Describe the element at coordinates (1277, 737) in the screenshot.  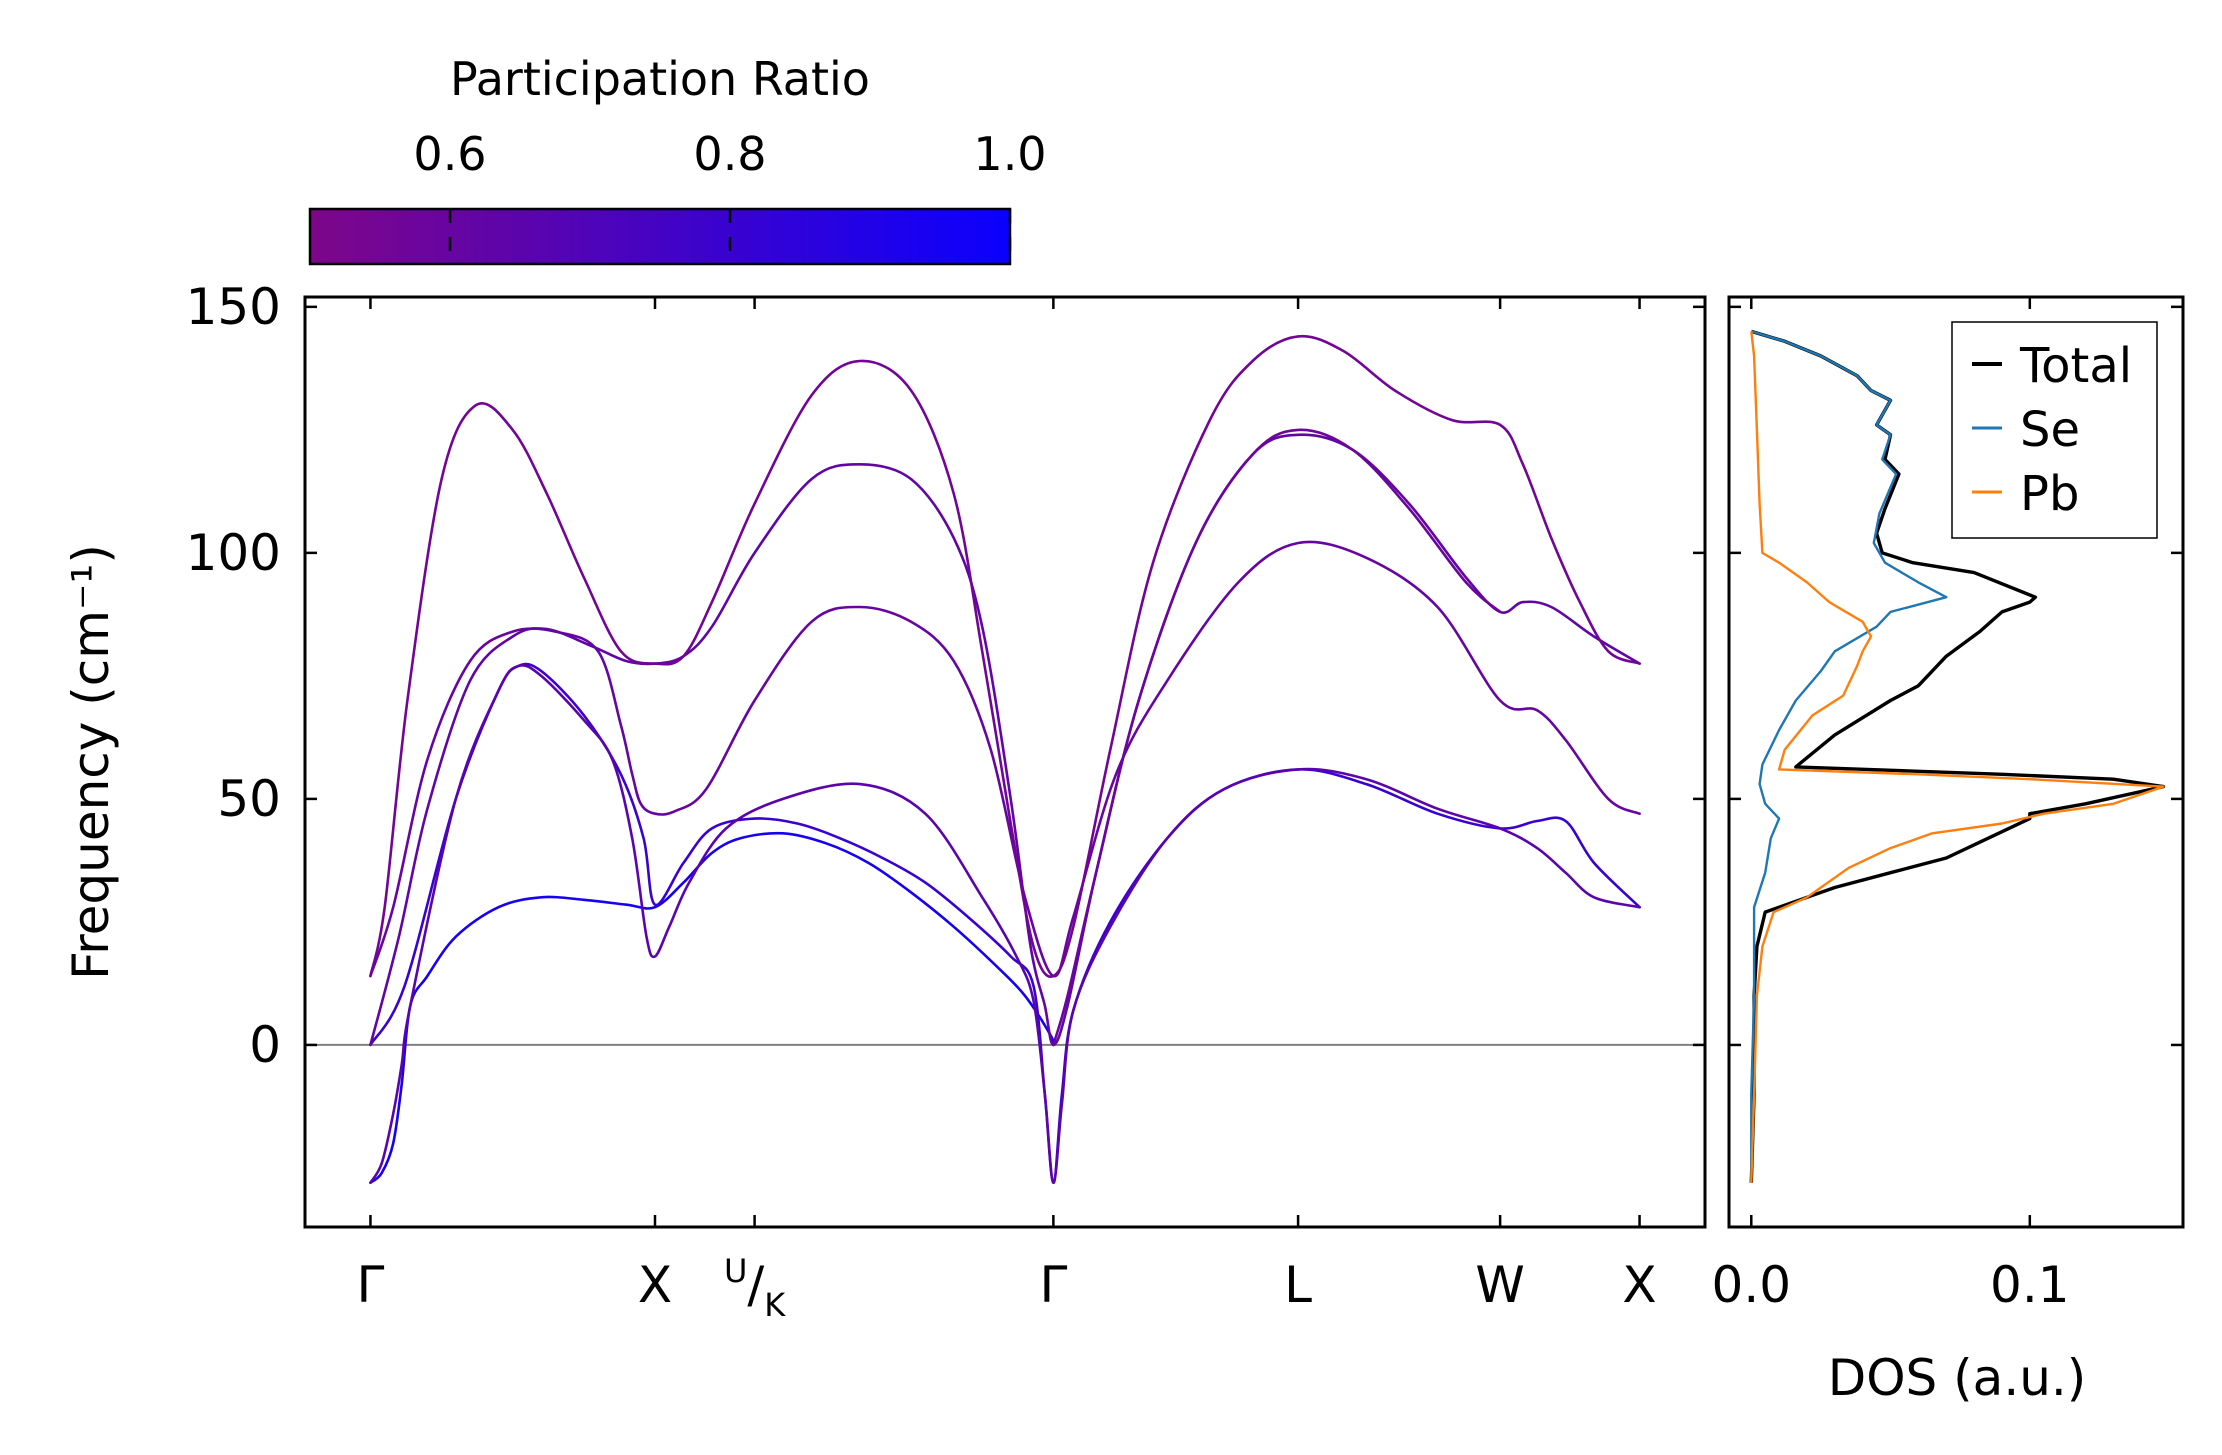
I see `band-7-line` at that location.